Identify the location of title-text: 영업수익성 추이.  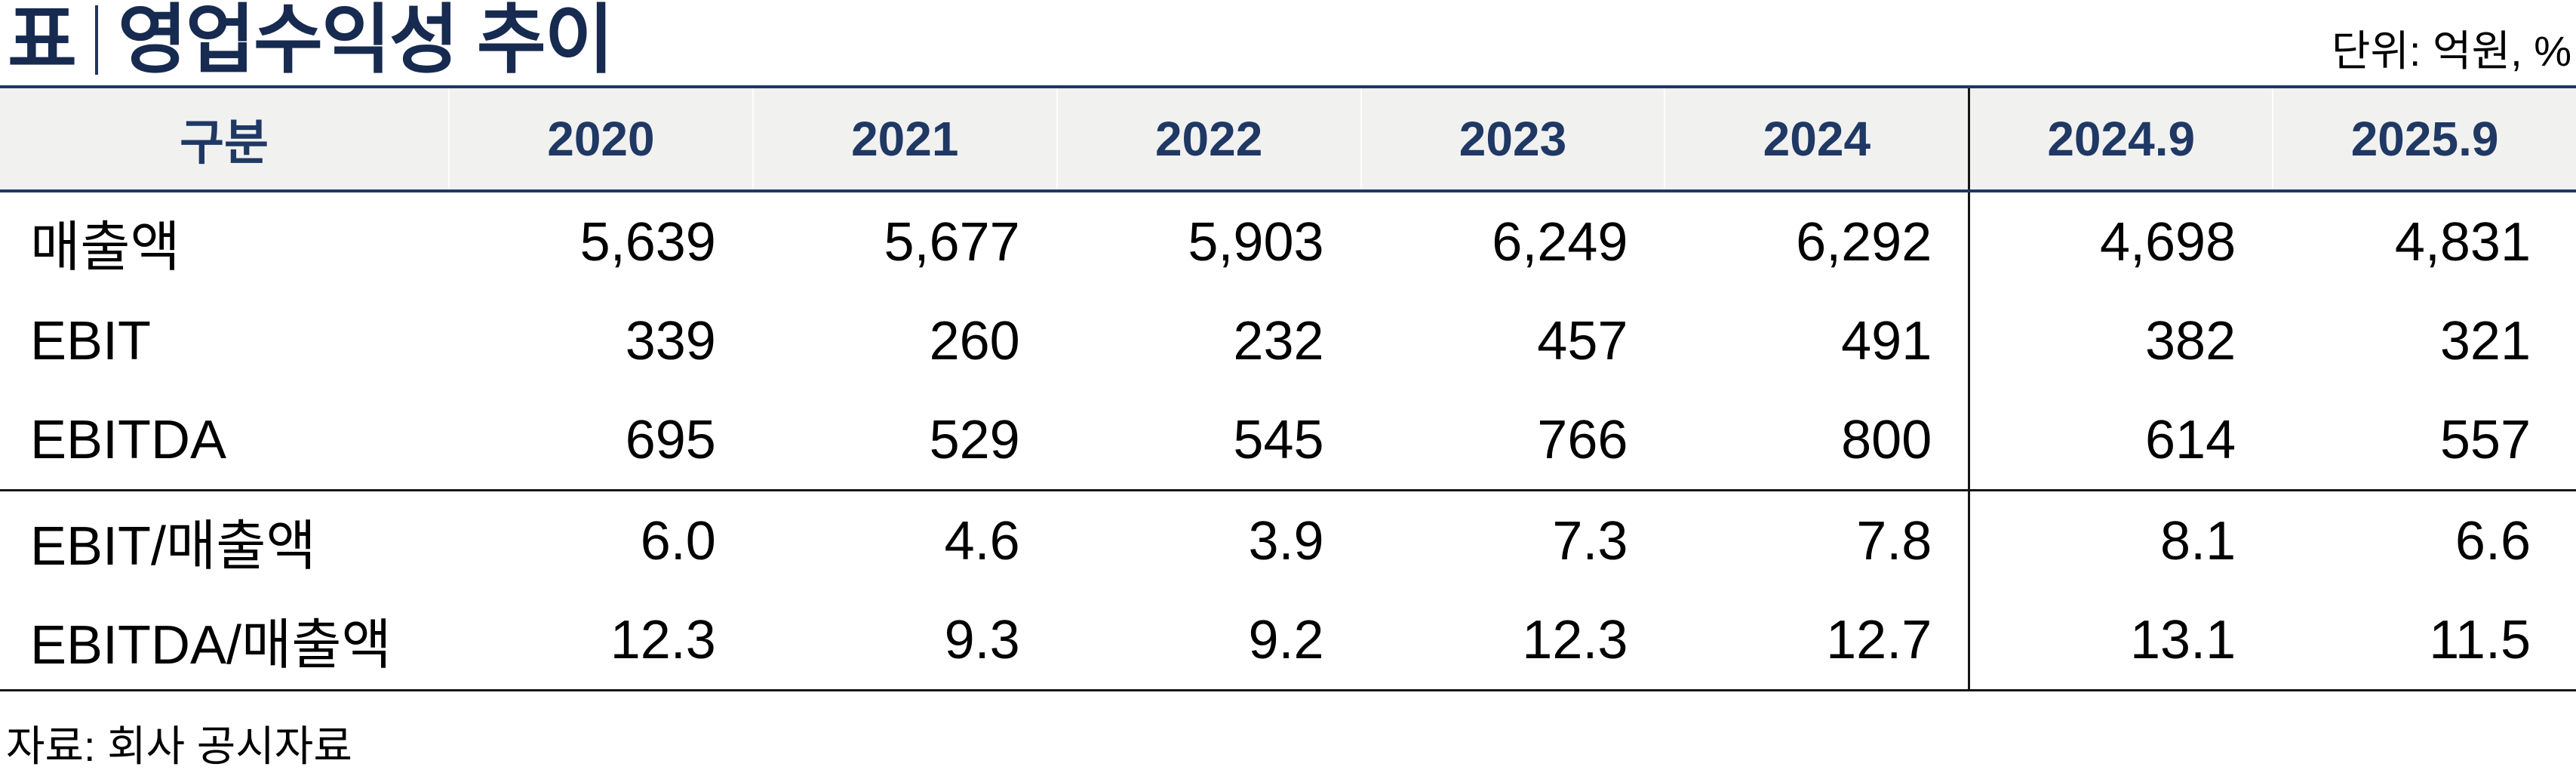
(366, 41).